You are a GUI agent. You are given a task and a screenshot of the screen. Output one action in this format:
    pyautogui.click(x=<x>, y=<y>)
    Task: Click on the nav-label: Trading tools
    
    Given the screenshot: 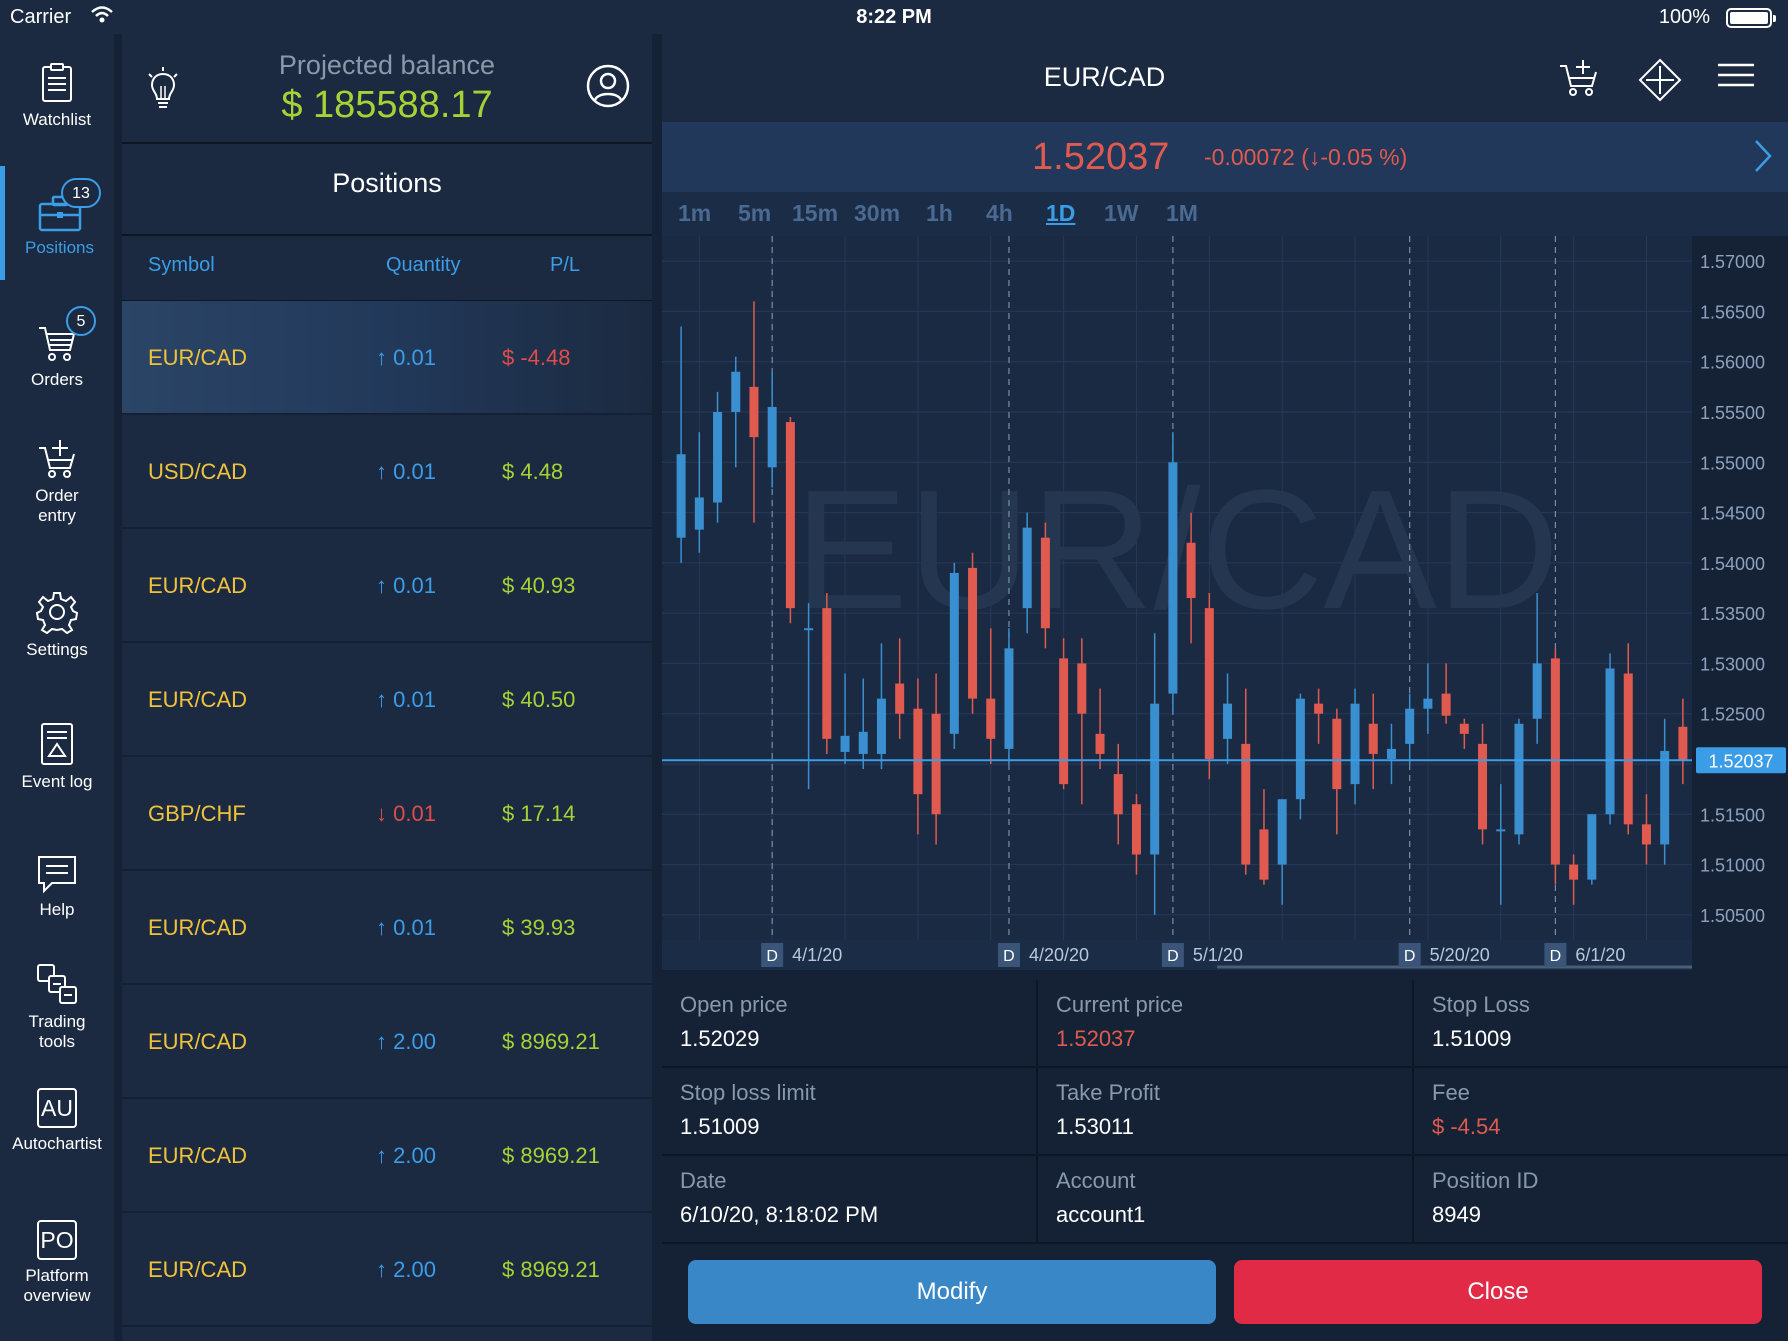 What is the action you would take?
    pyautogui.click(x=57, y=1031)
    